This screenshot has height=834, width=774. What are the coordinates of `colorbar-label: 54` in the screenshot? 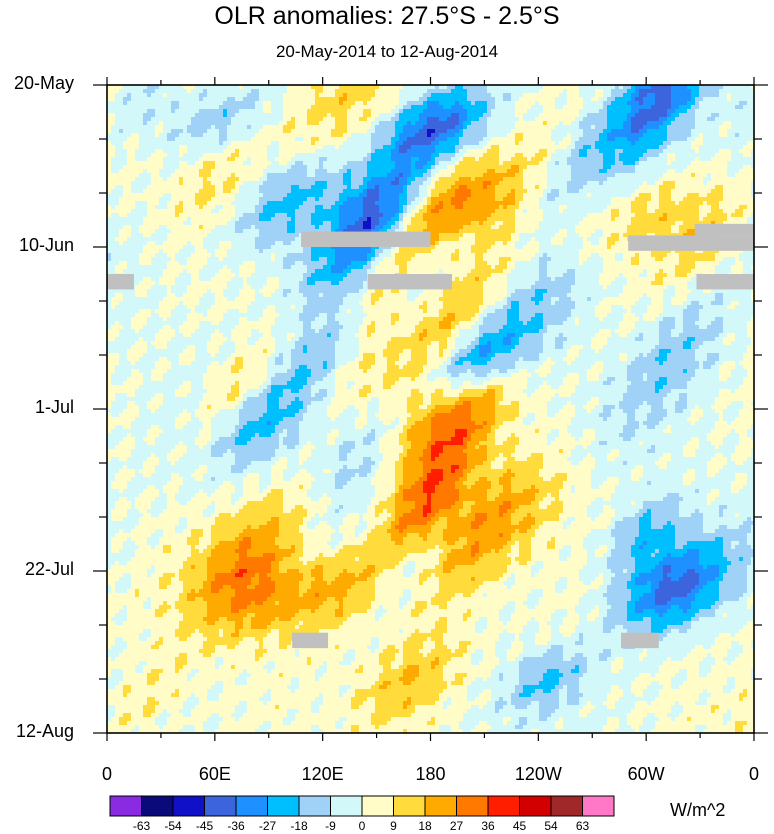 It's located at (551, 826).